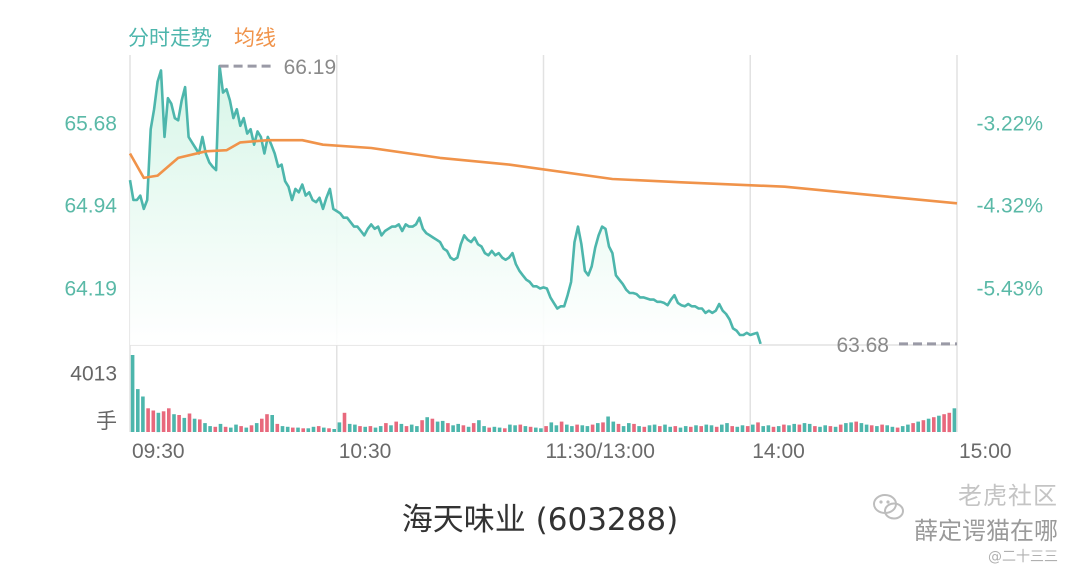  What do you see at coordinates (158, 451) in the screenshot?
I see `x-tick-0: 09:30` at bounding box center [158, 451].